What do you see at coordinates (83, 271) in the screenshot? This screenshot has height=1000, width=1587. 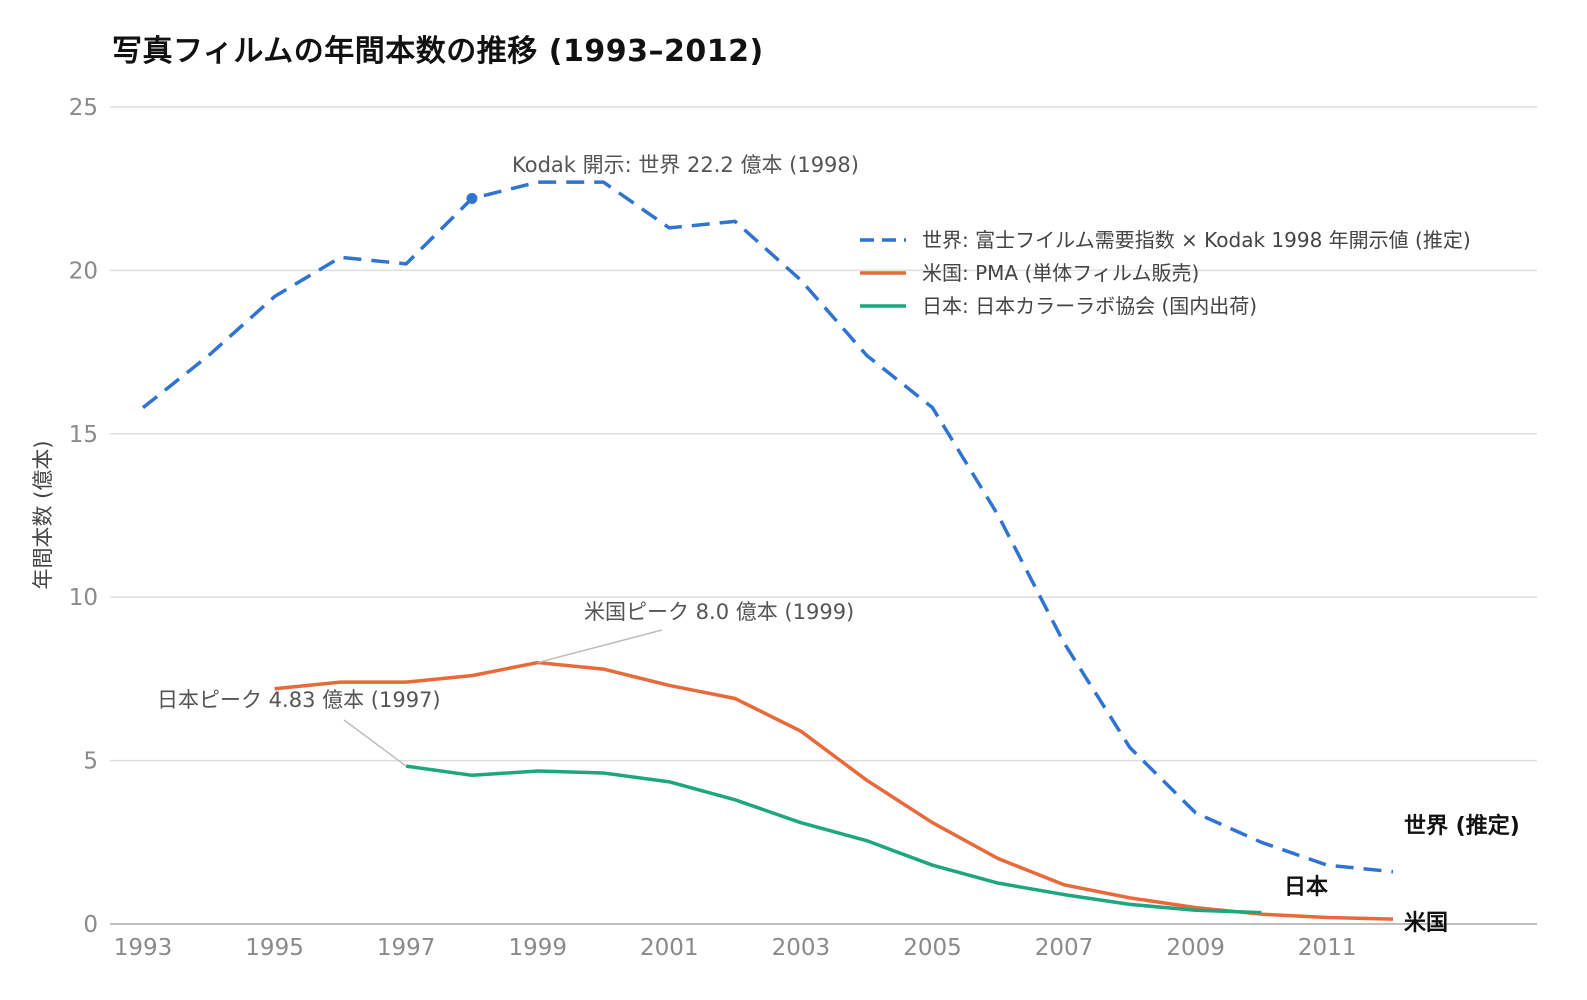 I see `y-tick-label: 20` at bounding box center [83, 271].